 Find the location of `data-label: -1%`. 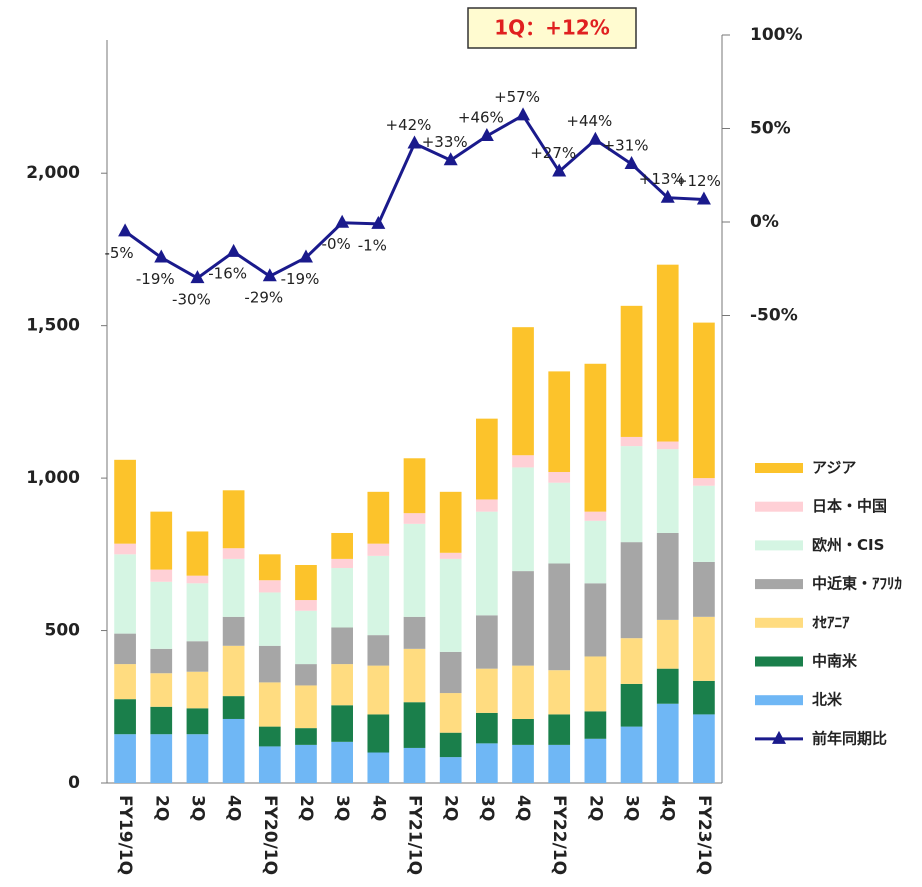

data-label: -1% is located at coordinates (372, 245).